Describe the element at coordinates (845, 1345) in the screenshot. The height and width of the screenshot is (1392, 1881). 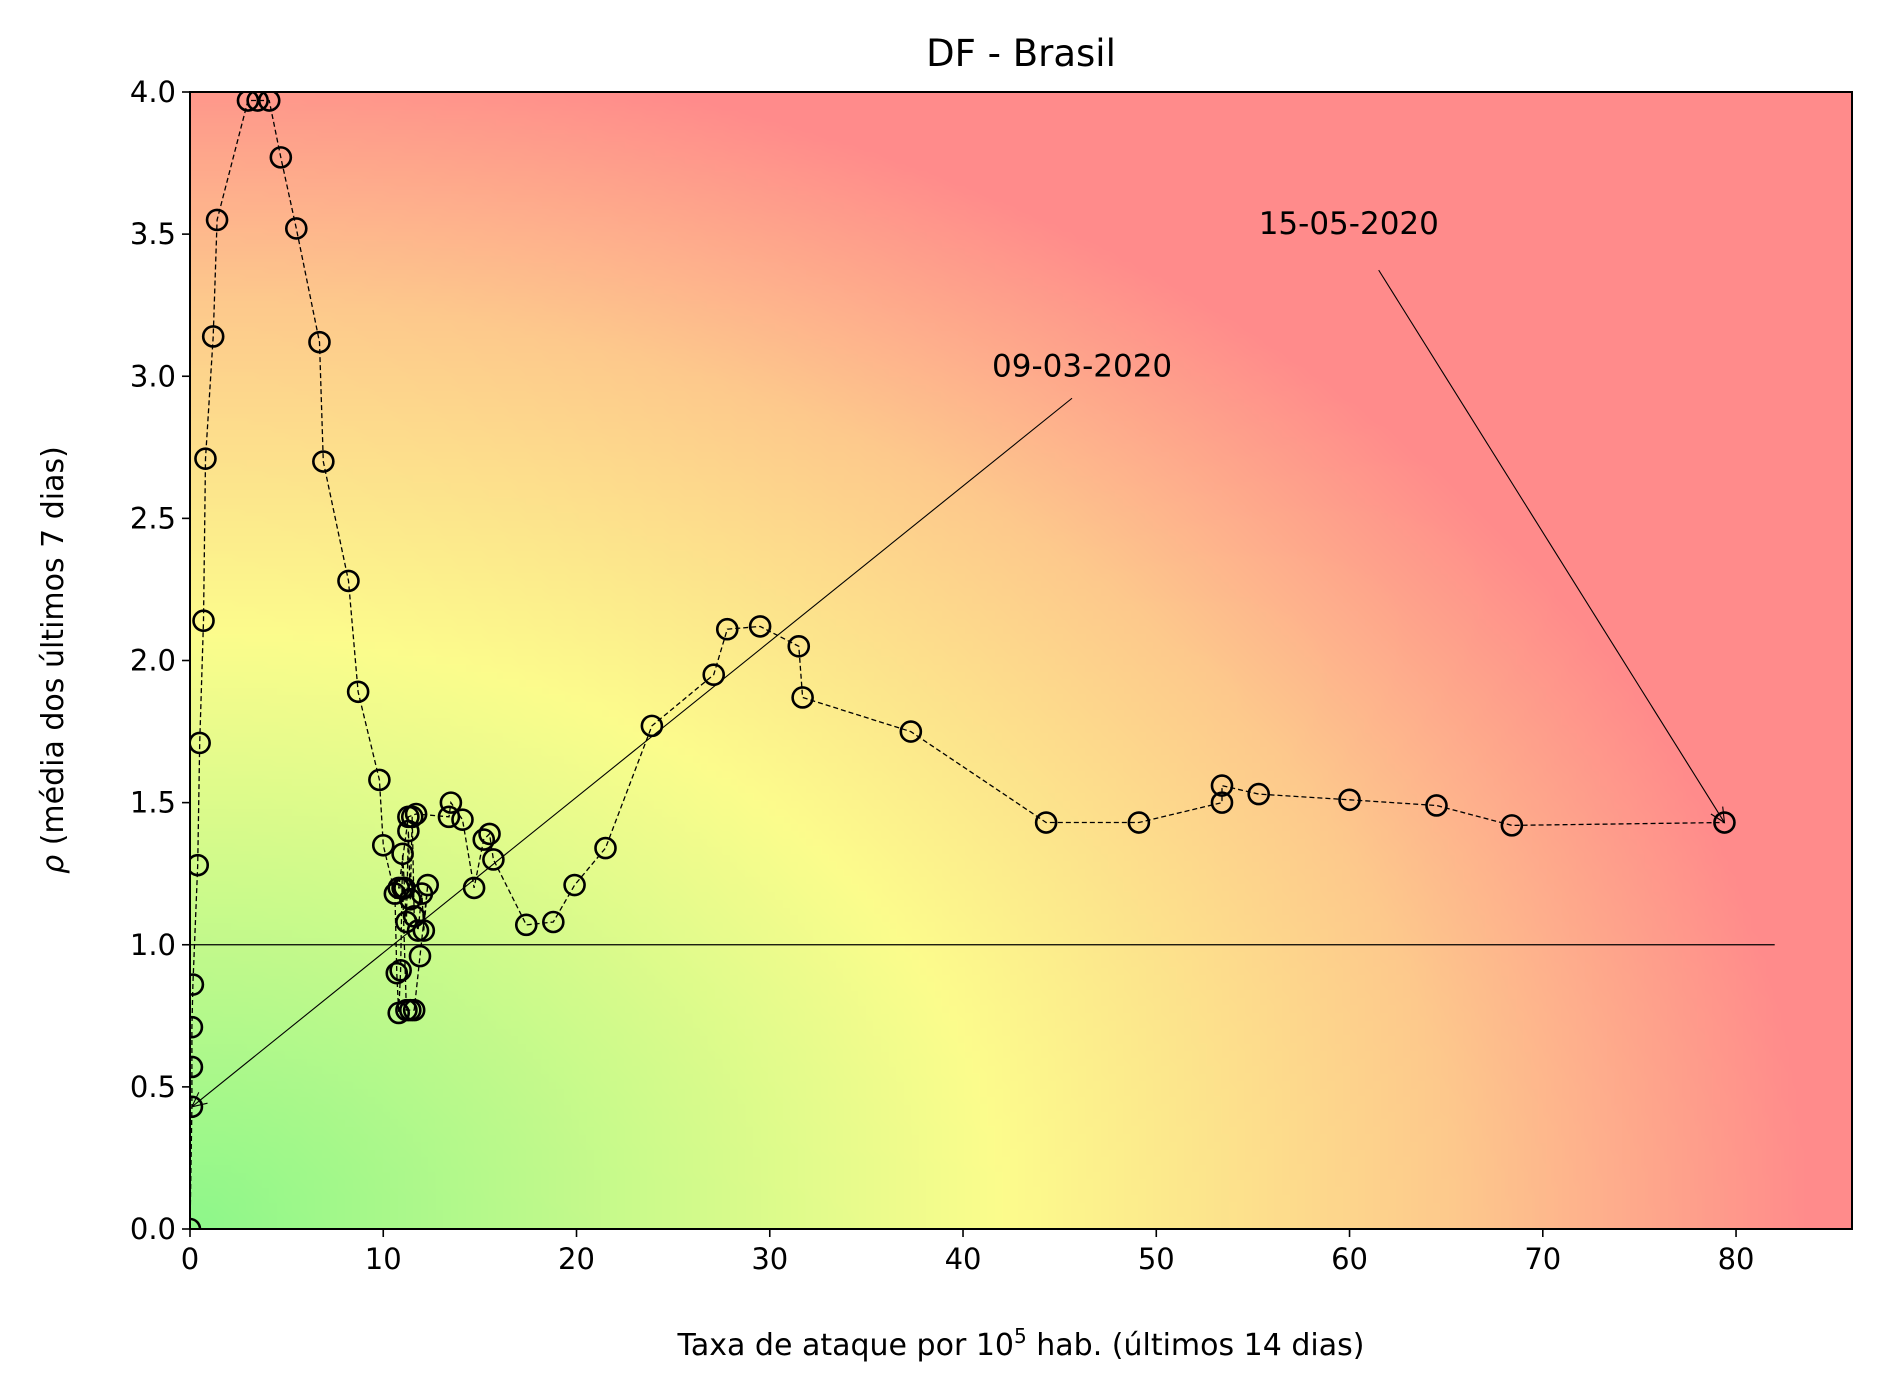
I see `x-axis-title-prefix: Taxa de ataque por 10` at that location.